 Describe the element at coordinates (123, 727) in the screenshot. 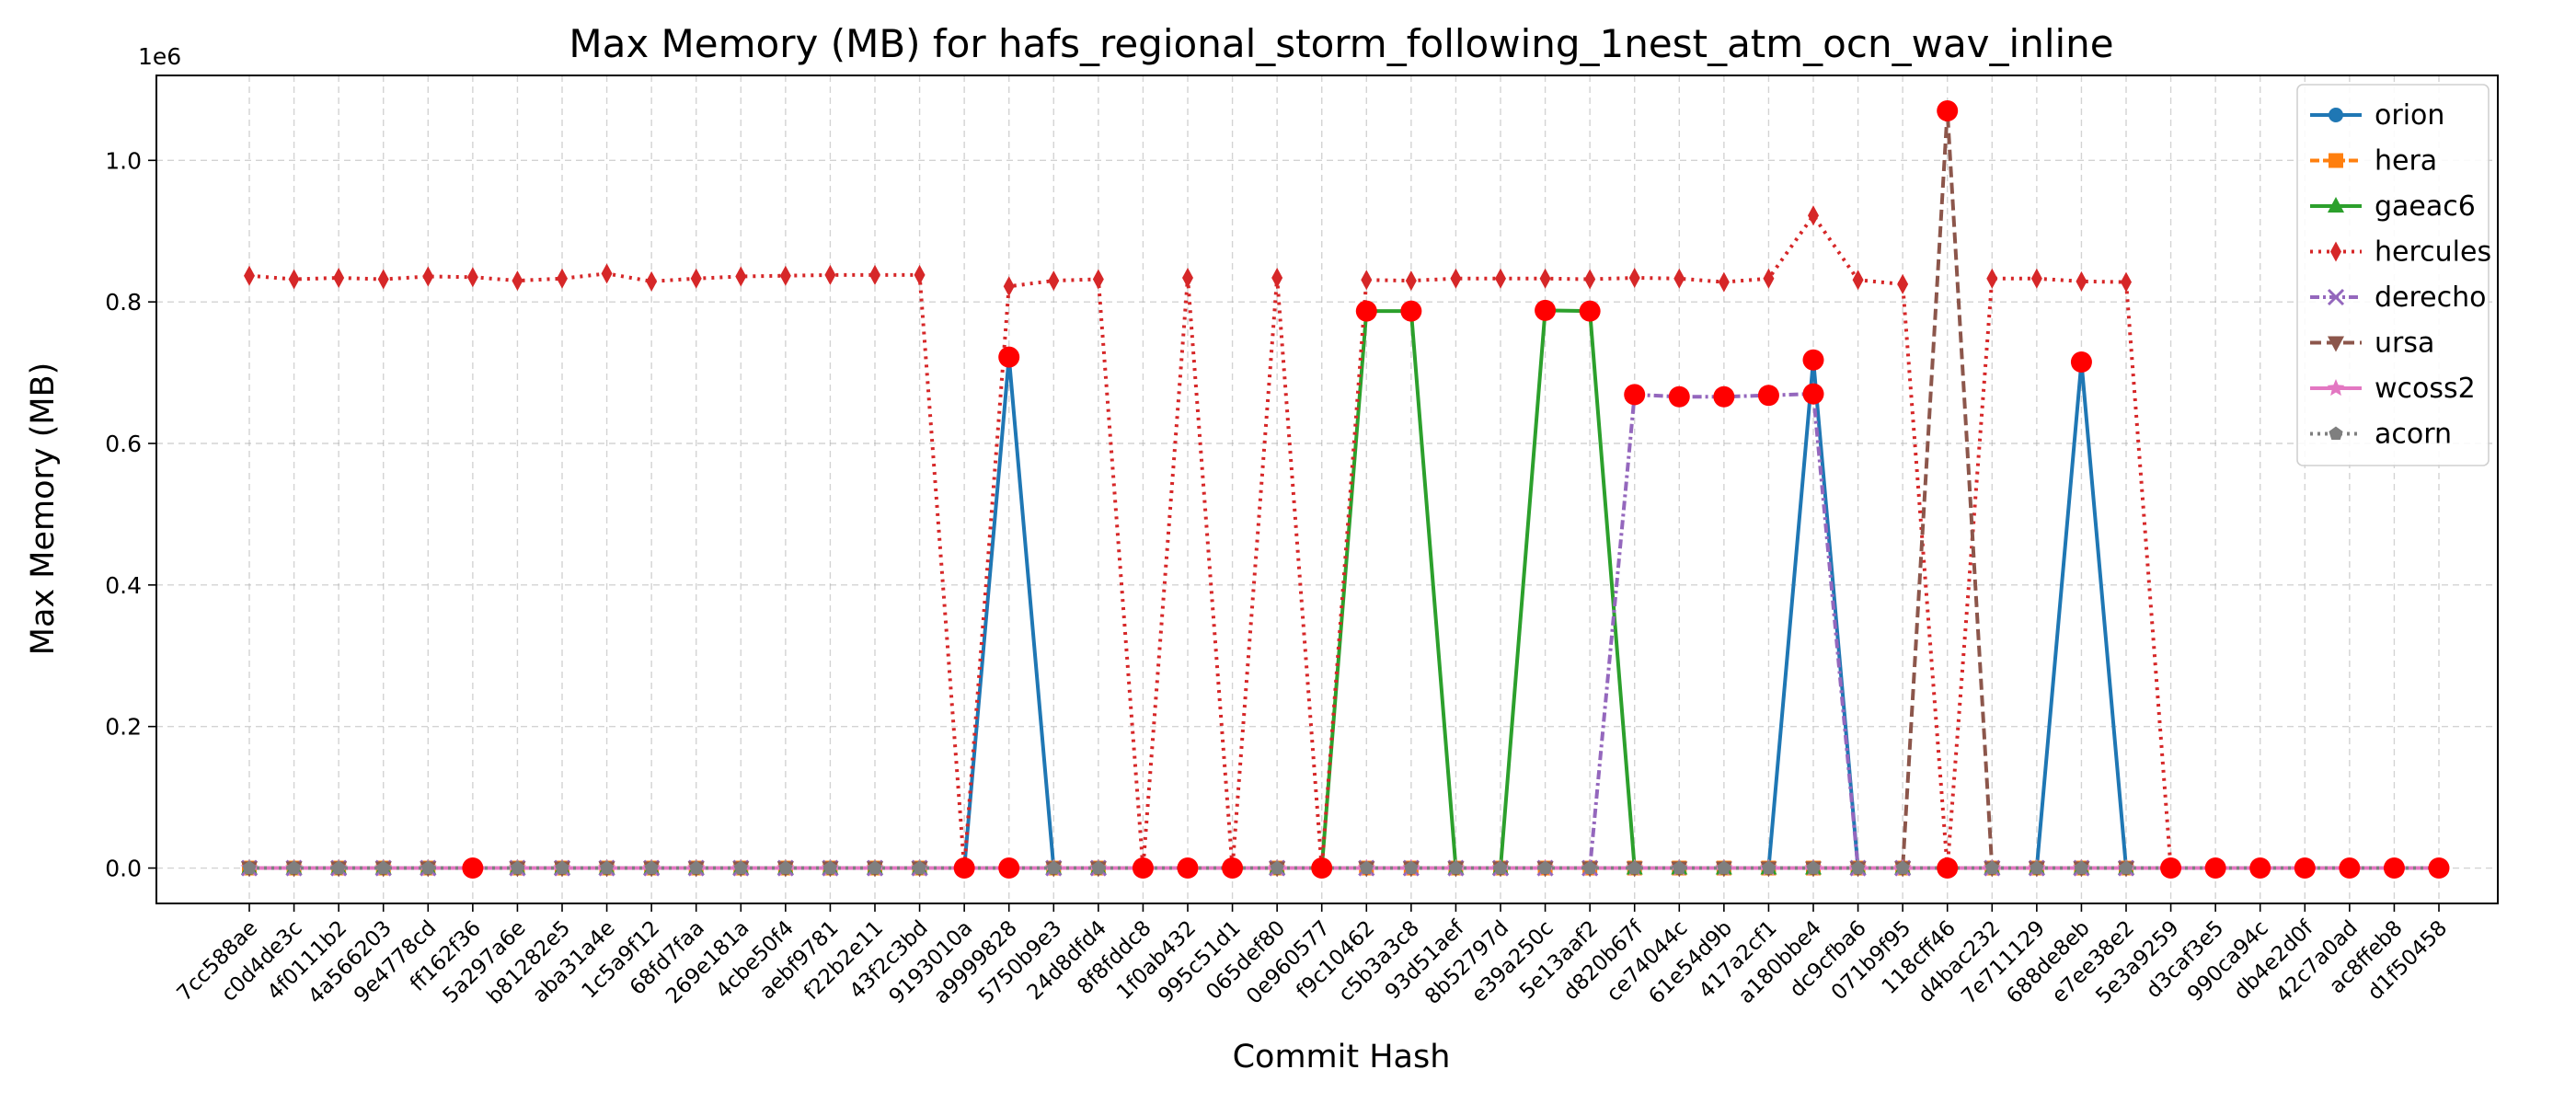

I see `y-tick-label: 0.2` at that location.